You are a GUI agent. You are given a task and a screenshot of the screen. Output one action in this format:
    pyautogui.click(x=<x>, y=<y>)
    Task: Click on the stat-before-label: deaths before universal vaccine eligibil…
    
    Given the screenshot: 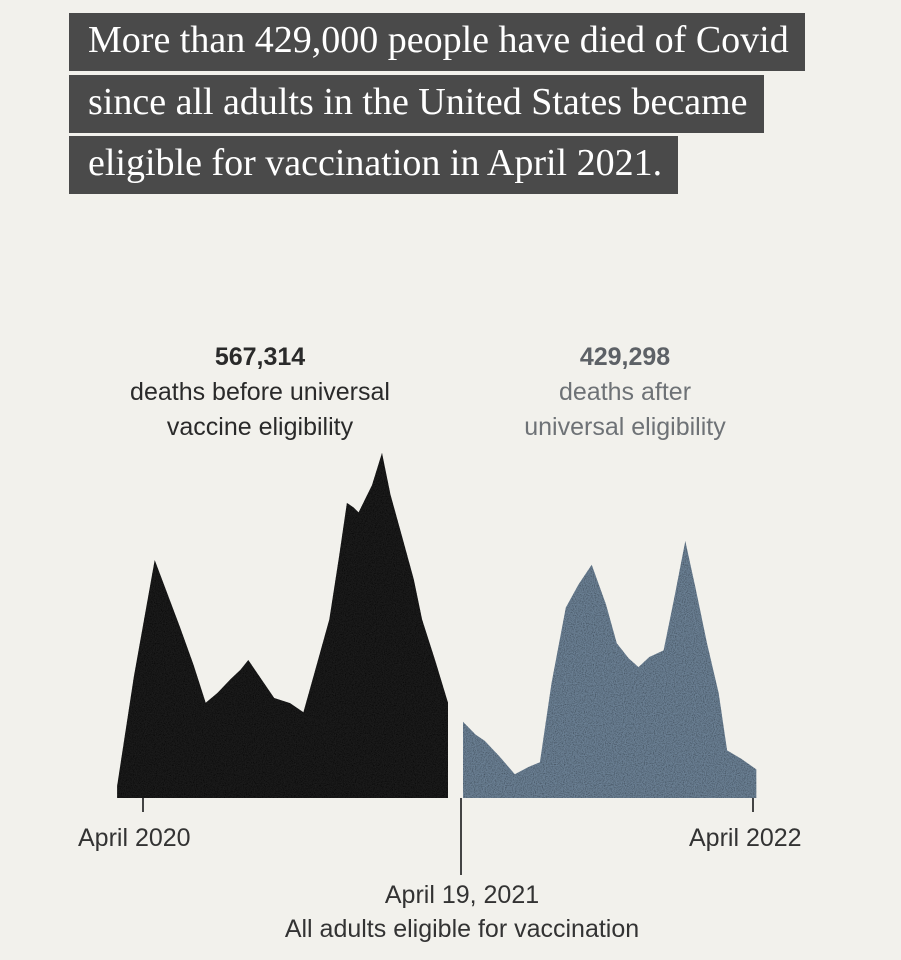 What is the action you would take?
    pyautogui.click(x=260, y=409)
    